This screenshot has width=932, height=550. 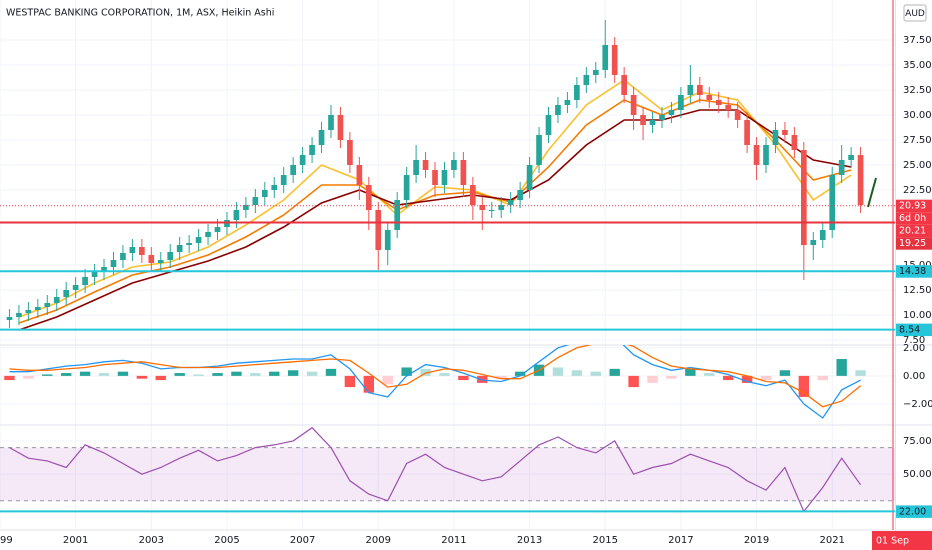 I want to click on x-tick-label: 2007, so click(x=302, y=540).